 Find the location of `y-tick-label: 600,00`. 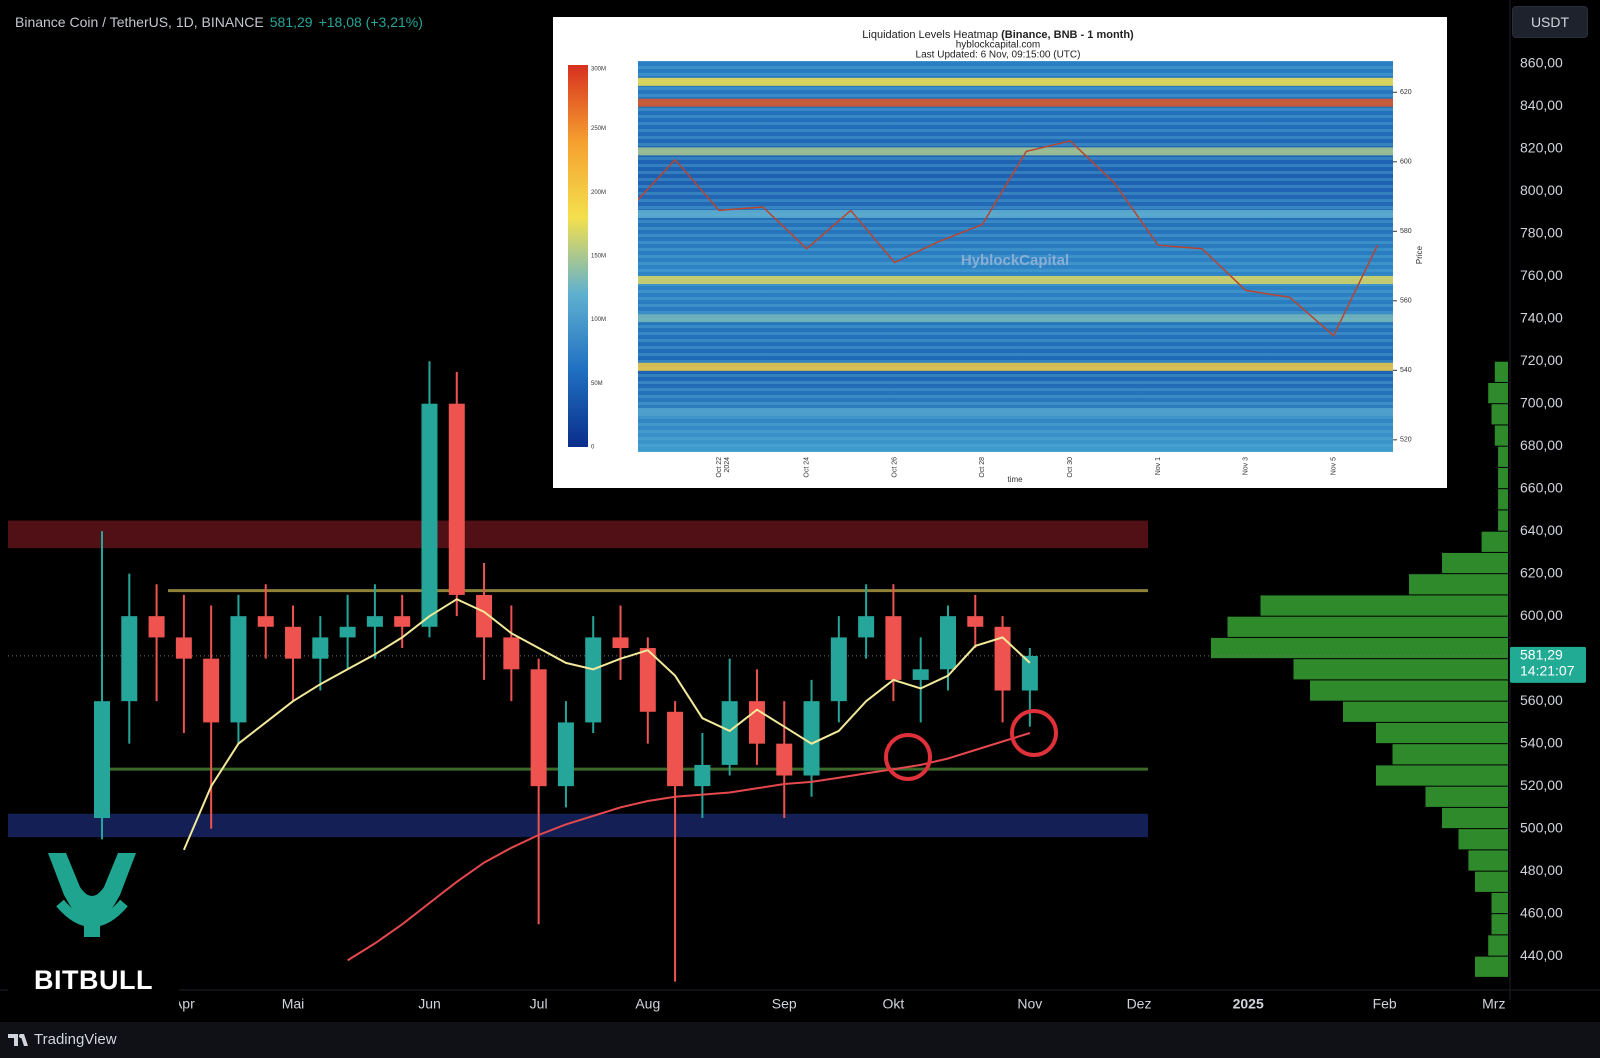

y-tick-label: 600,00 is located at coordinates (1541, 615).